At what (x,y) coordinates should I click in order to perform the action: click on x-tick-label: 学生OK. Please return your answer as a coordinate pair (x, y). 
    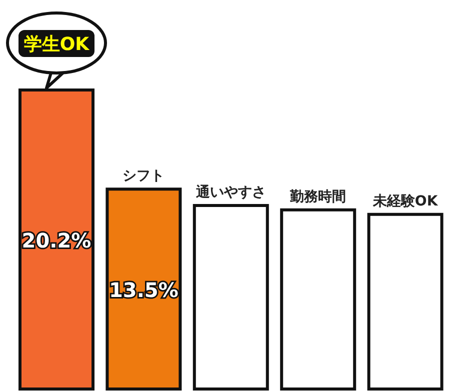
    Looking at the image, I should click on (57, 44).